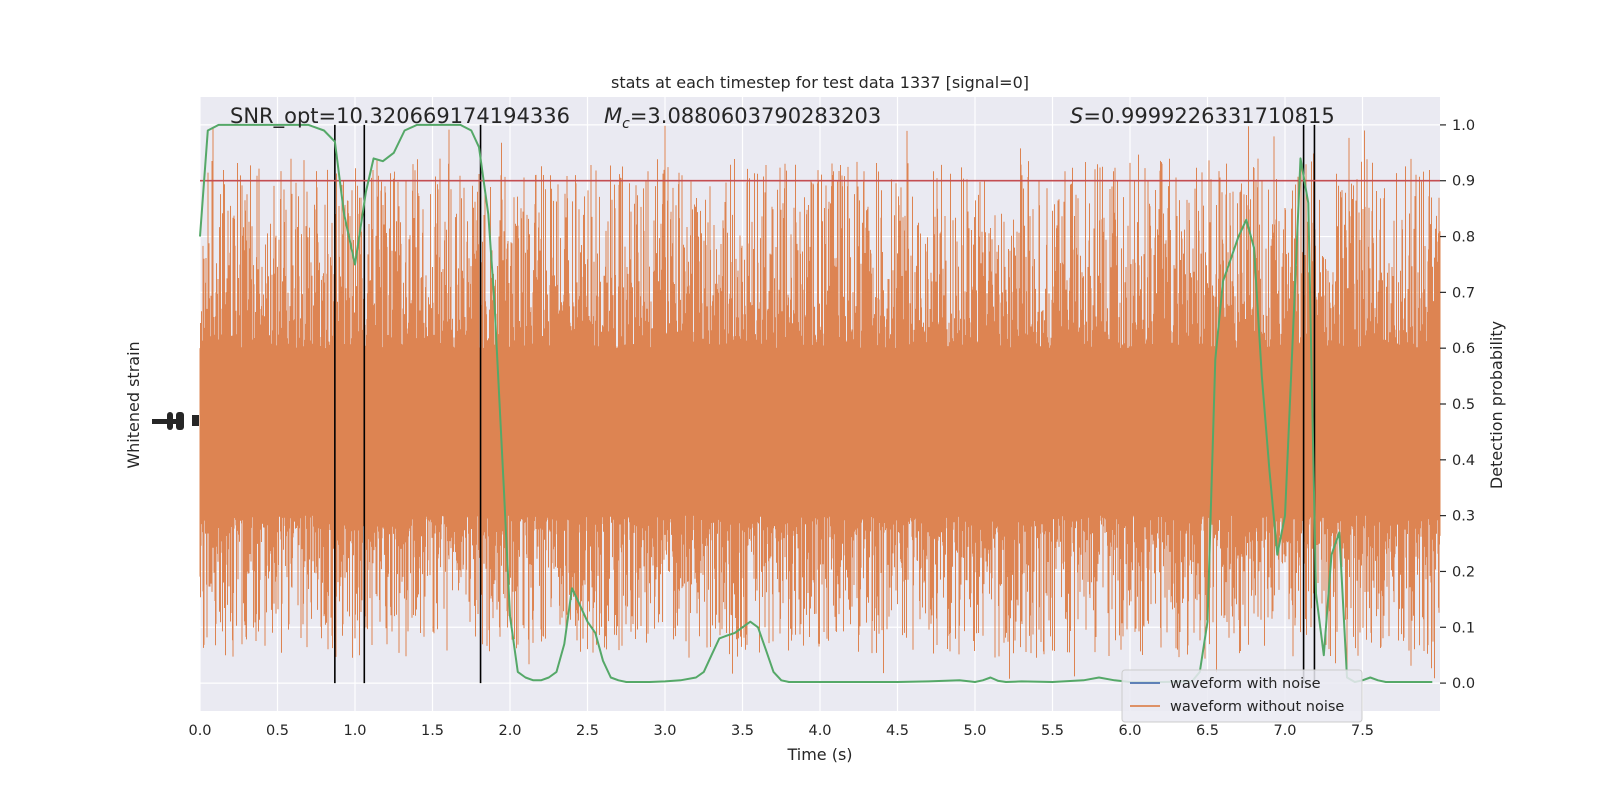 The height and width of the screenshot is (800, 1600). I want to click on x-tick-label: 3.5, so click(742, 731).